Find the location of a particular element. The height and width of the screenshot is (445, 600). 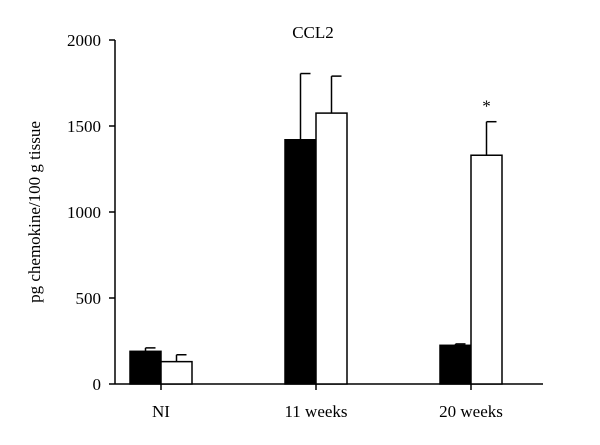

x-ticks: NI 11 weeks 20 weeks is located at coordinates (327, 402).